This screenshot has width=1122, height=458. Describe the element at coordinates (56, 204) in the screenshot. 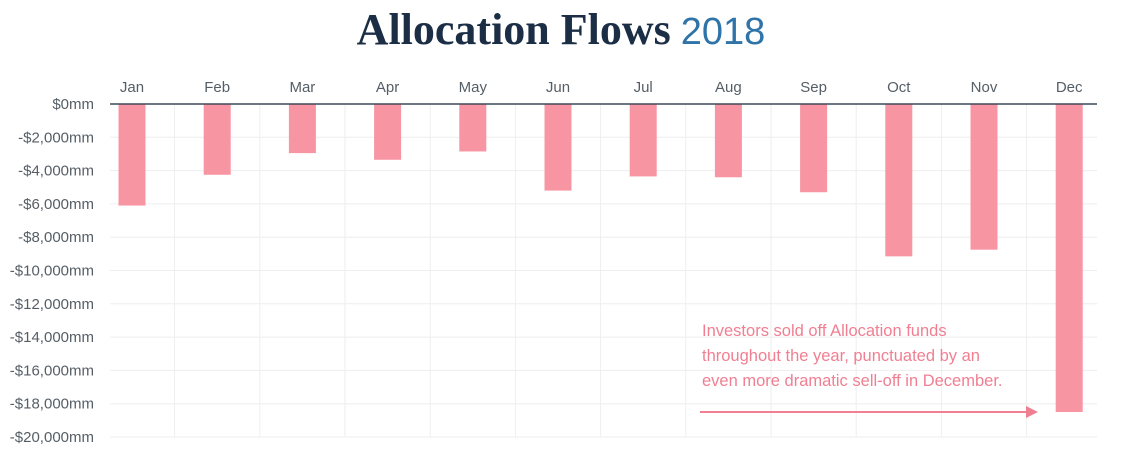

I see `y-tick-label: -$6,000mm` at that location.